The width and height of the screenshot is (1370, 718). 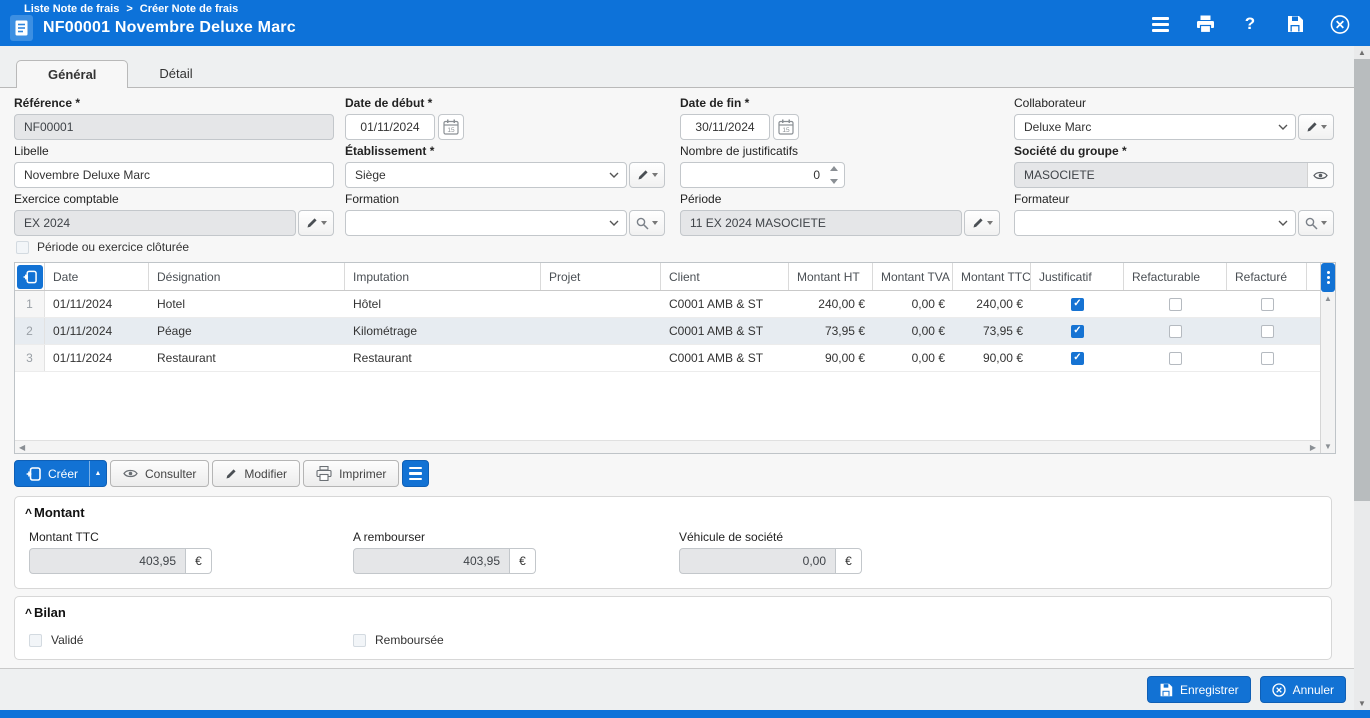 What do you see at coordinates (351, 473) in the screenshot?
I see `imprimer-button: Imprimer` at bounding box center [351, 473].